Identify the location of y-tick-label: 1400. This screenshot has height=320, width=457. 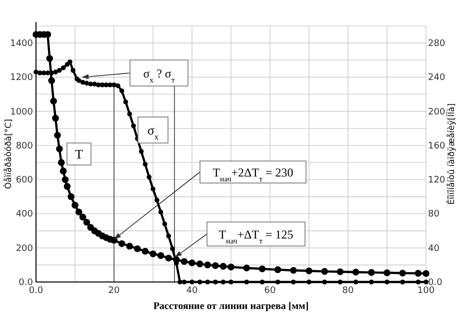
(22, 44).